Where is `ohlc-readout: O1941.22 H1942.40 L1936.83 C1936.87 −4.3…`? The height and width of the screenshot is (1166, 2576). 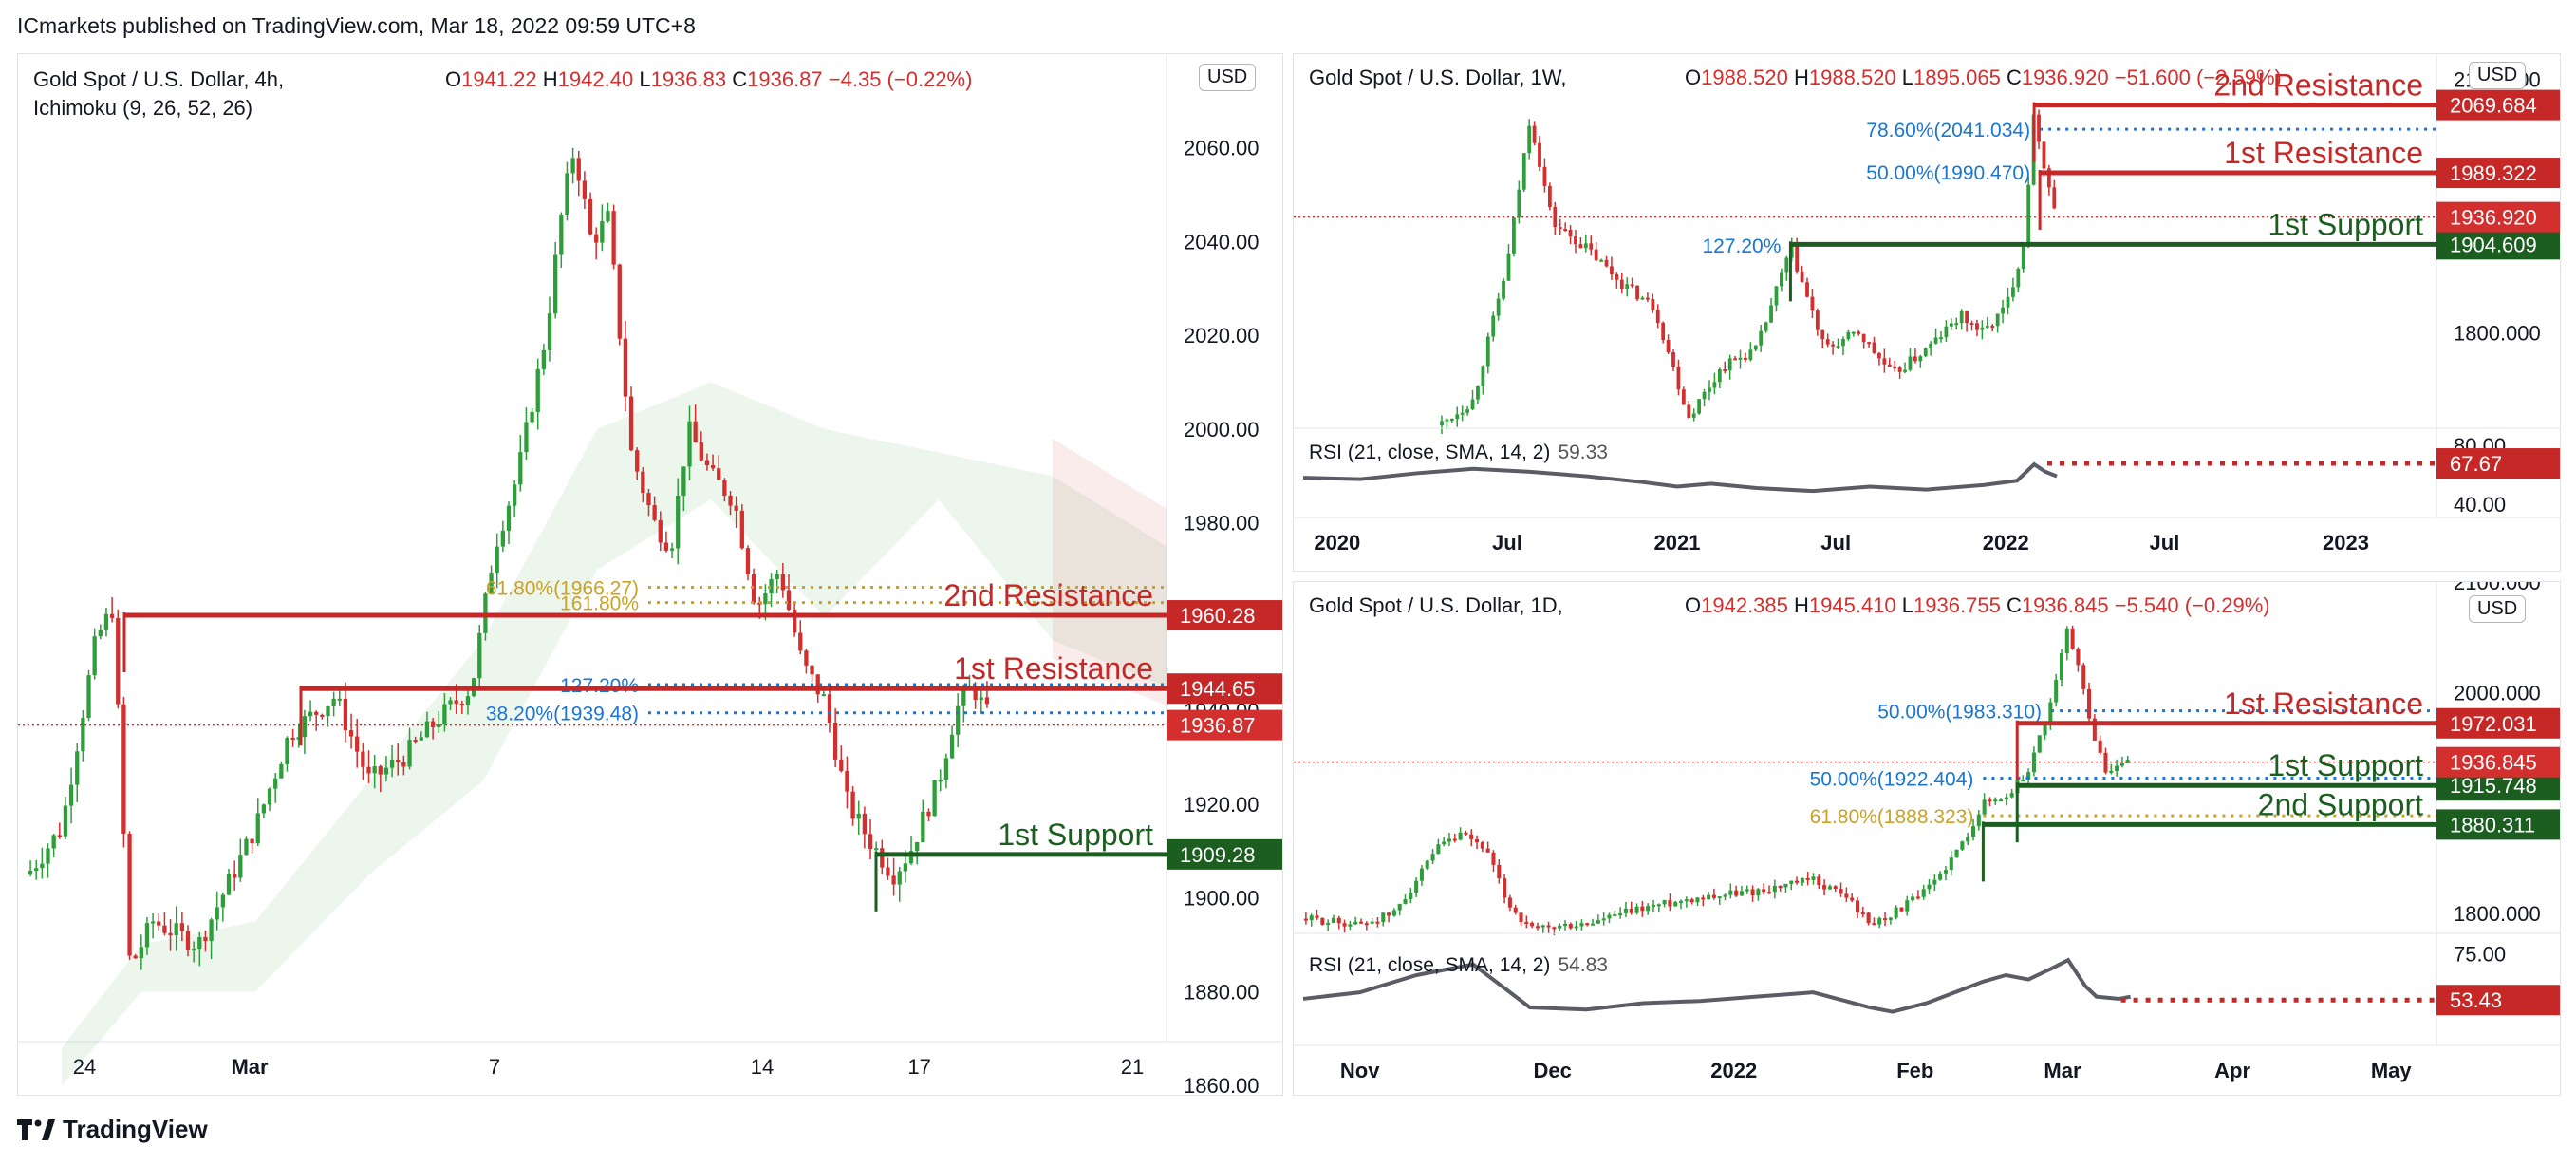
ohlc-readout: O1941.22 H1942.40 L1936.83 C1936.87 −4.3… is located at coordinates (709, 79).